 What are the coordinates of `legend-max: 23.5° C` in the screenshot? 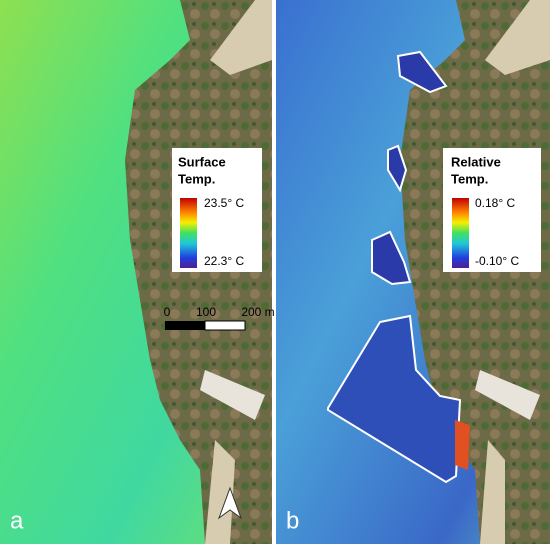 It's located at (224, 203).